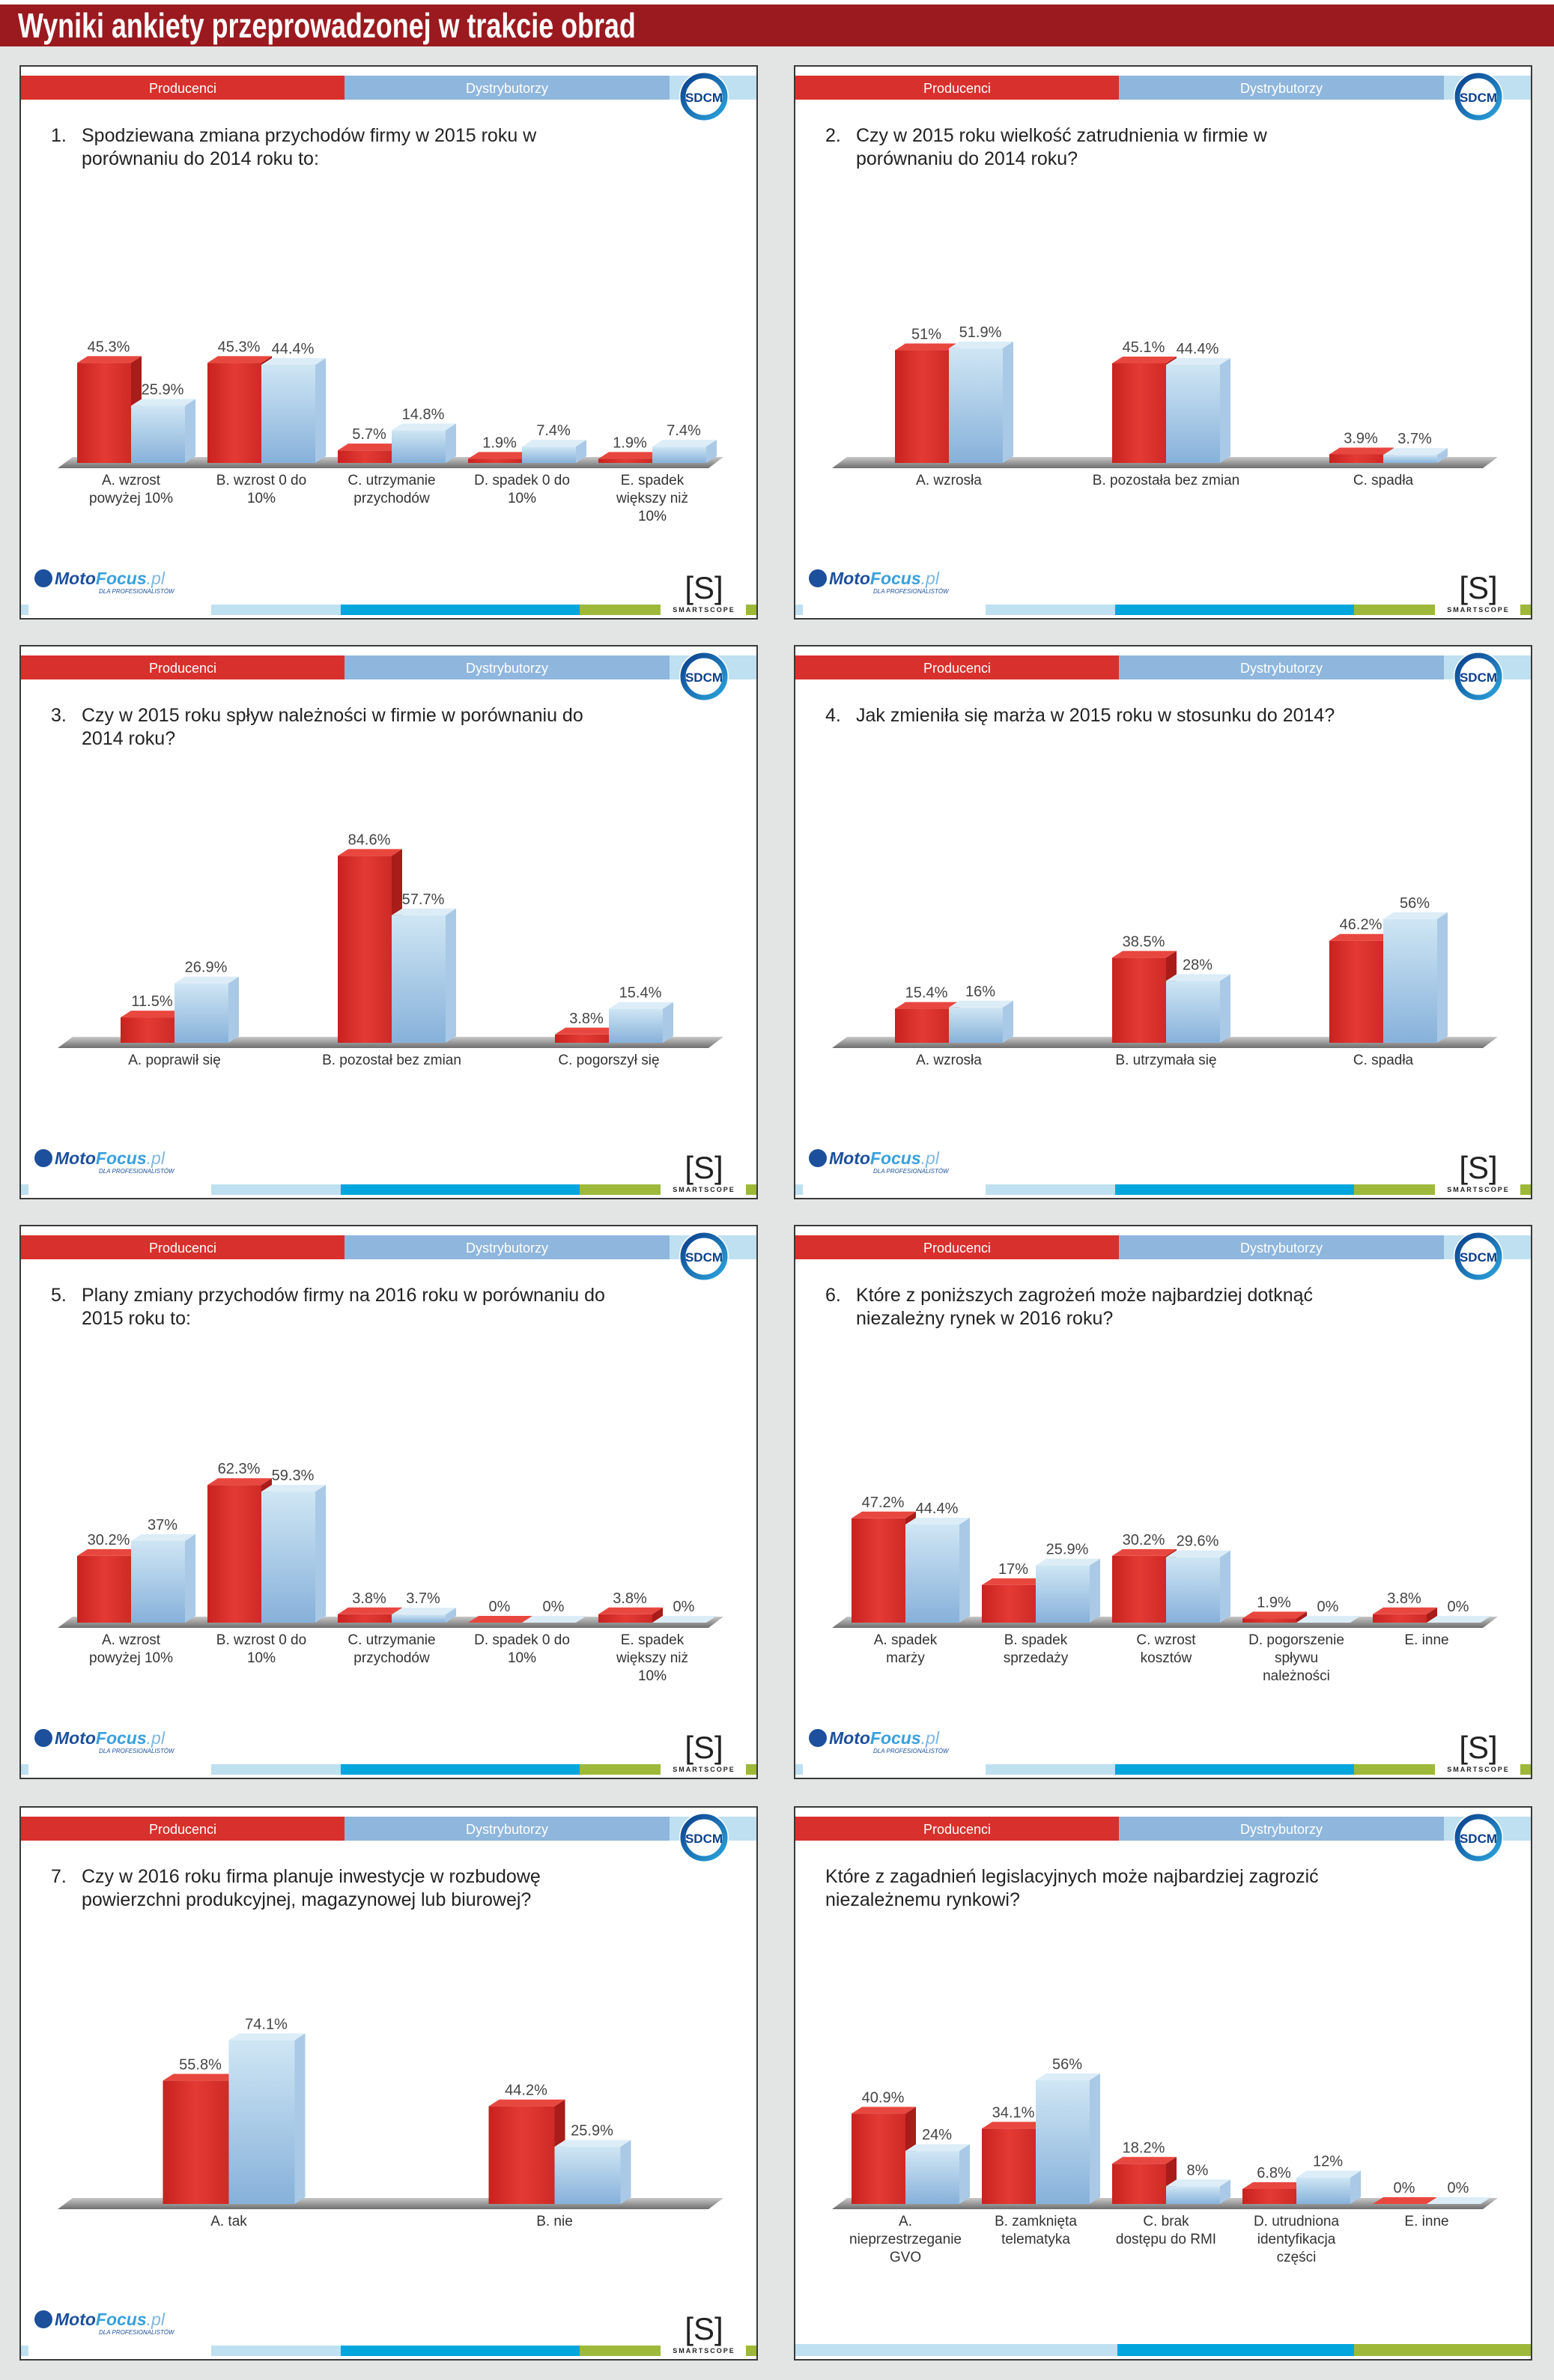 The height and width of the screenshot is (2380, 1554). What do you see at coordinates (266, 2024) in the screenshot?
I see `value-label: 74.1%` at bounding box center [266, 2024].